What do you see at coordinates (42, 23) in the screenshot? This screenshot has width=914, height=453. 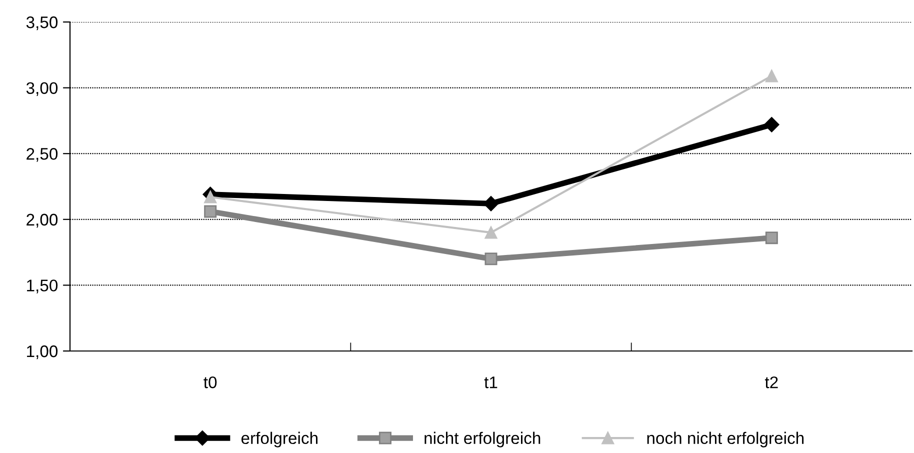 I see `y-tick-label: 3,50` at bounding box center [42, 23].